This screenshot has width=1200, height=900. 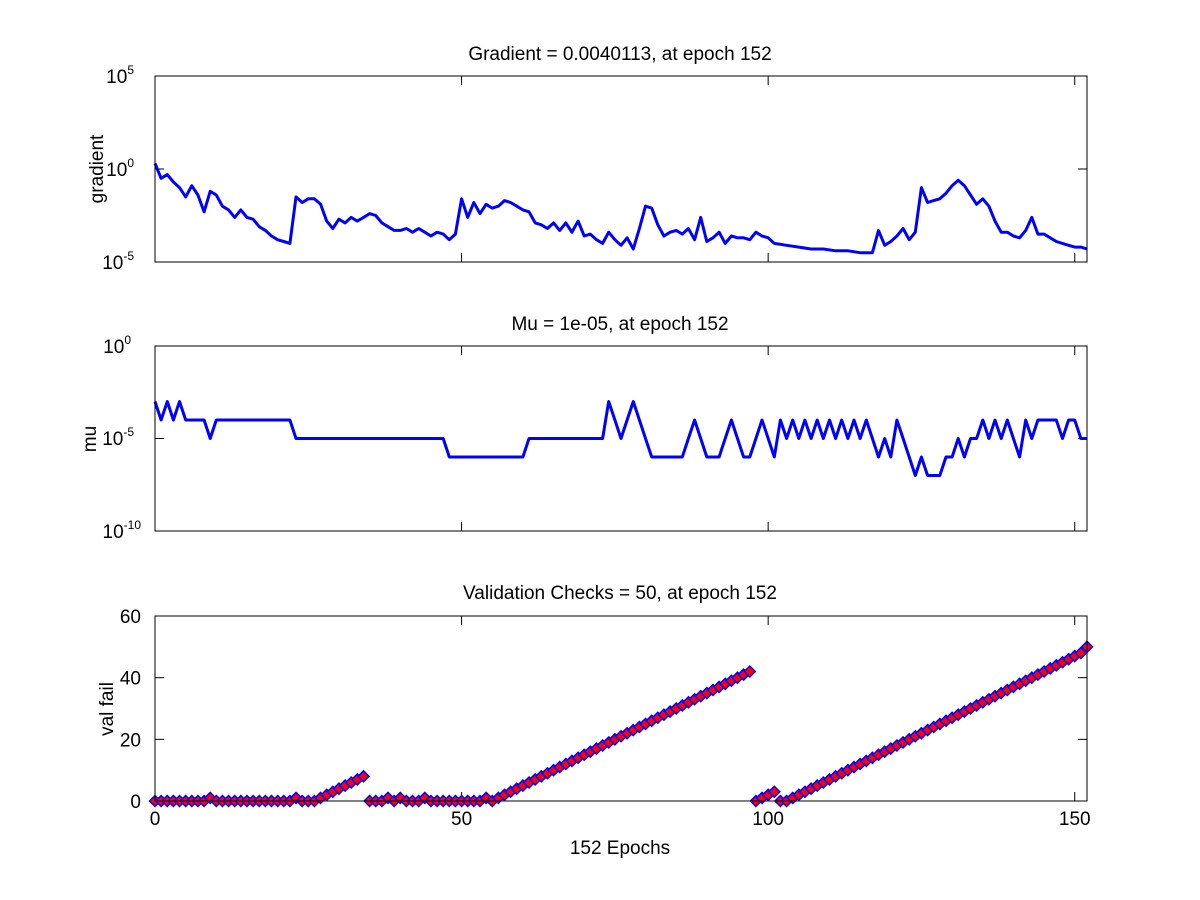 I want to click on mu-ytick-label-1: 10⁻⁵, so click(x=118, y=437).